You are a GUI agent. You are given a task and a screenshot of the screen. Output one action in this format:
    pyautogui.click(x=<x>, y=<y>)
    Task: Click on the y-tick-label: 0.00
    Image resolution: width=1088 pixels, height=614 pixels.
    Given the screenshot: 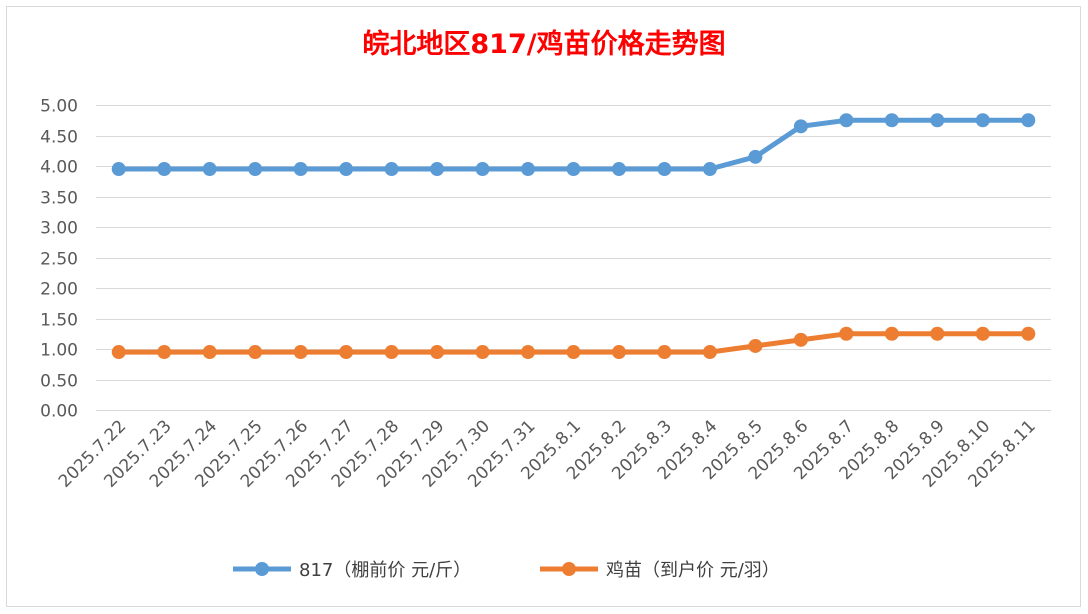 What is the action you would take?
    pyautogui.click(x=59, y=412)
    